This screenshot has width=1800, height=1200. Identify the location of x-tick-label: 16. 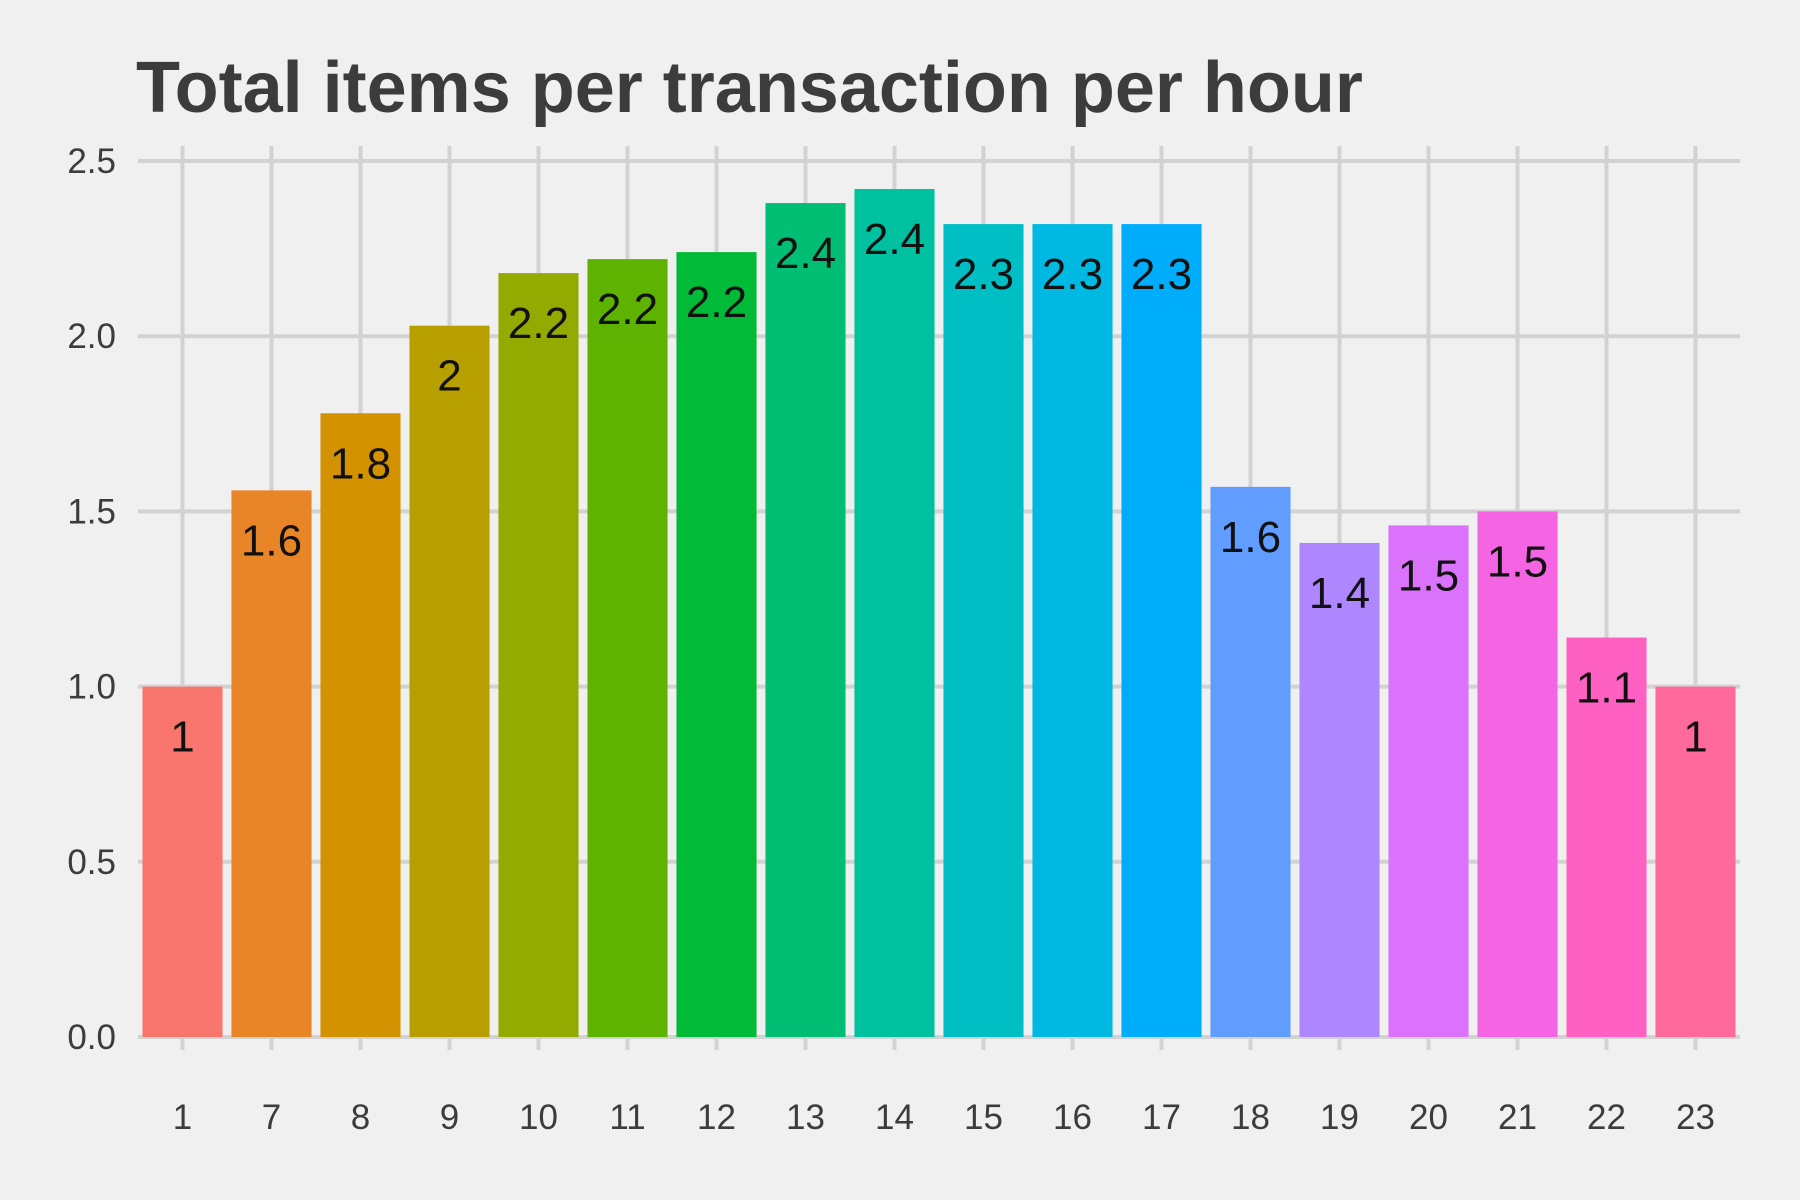
(1072, 1117).